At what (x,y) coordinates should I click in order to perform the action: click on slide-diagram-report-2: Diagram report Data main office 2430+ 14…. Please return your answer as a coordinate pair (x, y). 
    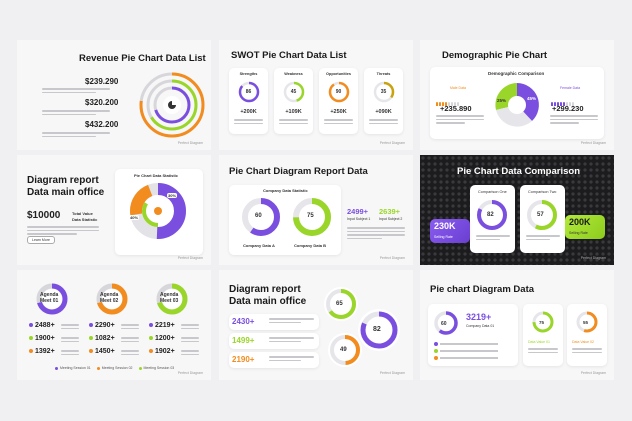
    Looking at the image, I should click on (316, 325).